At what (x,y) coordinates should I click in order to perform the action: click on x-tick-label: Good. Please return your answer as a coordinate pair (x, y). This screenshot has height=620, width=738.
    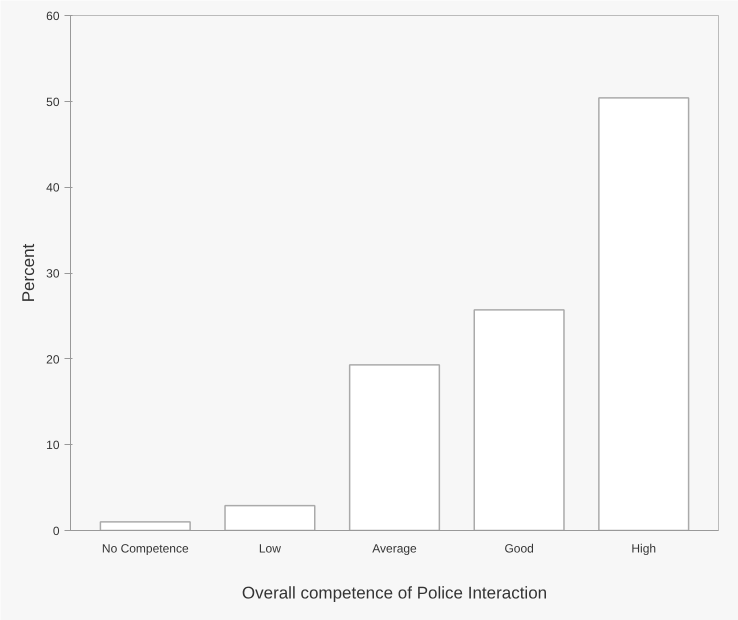
    Looking at the image, I should click on (519, 549).